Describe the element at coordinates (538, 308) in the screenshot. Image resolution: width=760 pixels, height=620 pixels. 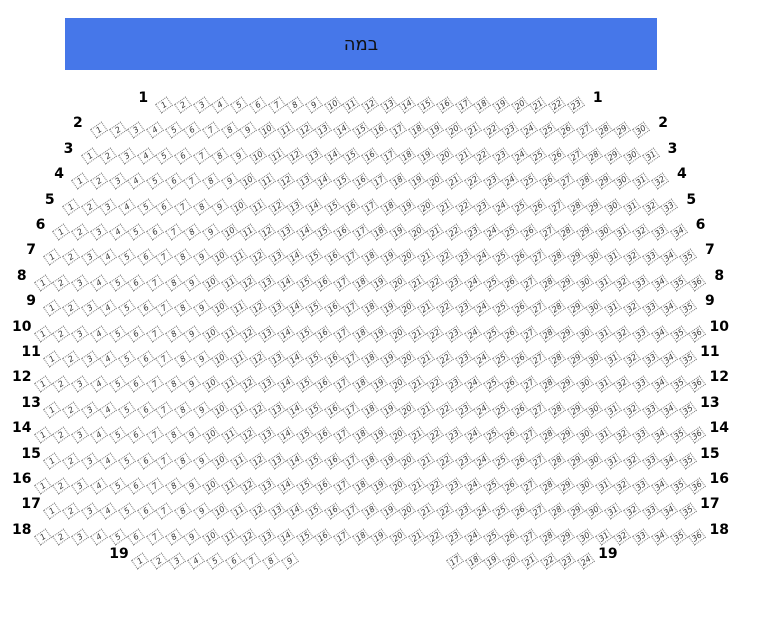
I see `seat: 27` at that location.